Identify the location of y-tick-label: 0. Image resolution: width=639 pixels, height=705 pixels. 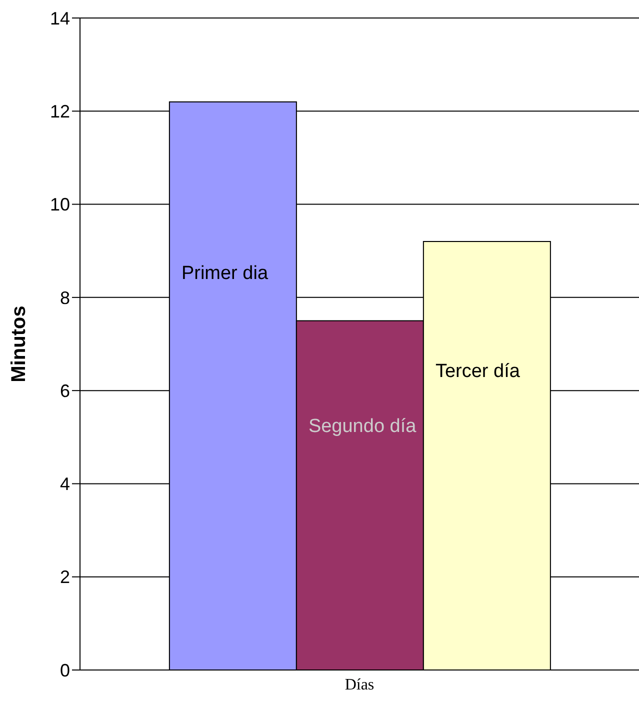
(65, 670).